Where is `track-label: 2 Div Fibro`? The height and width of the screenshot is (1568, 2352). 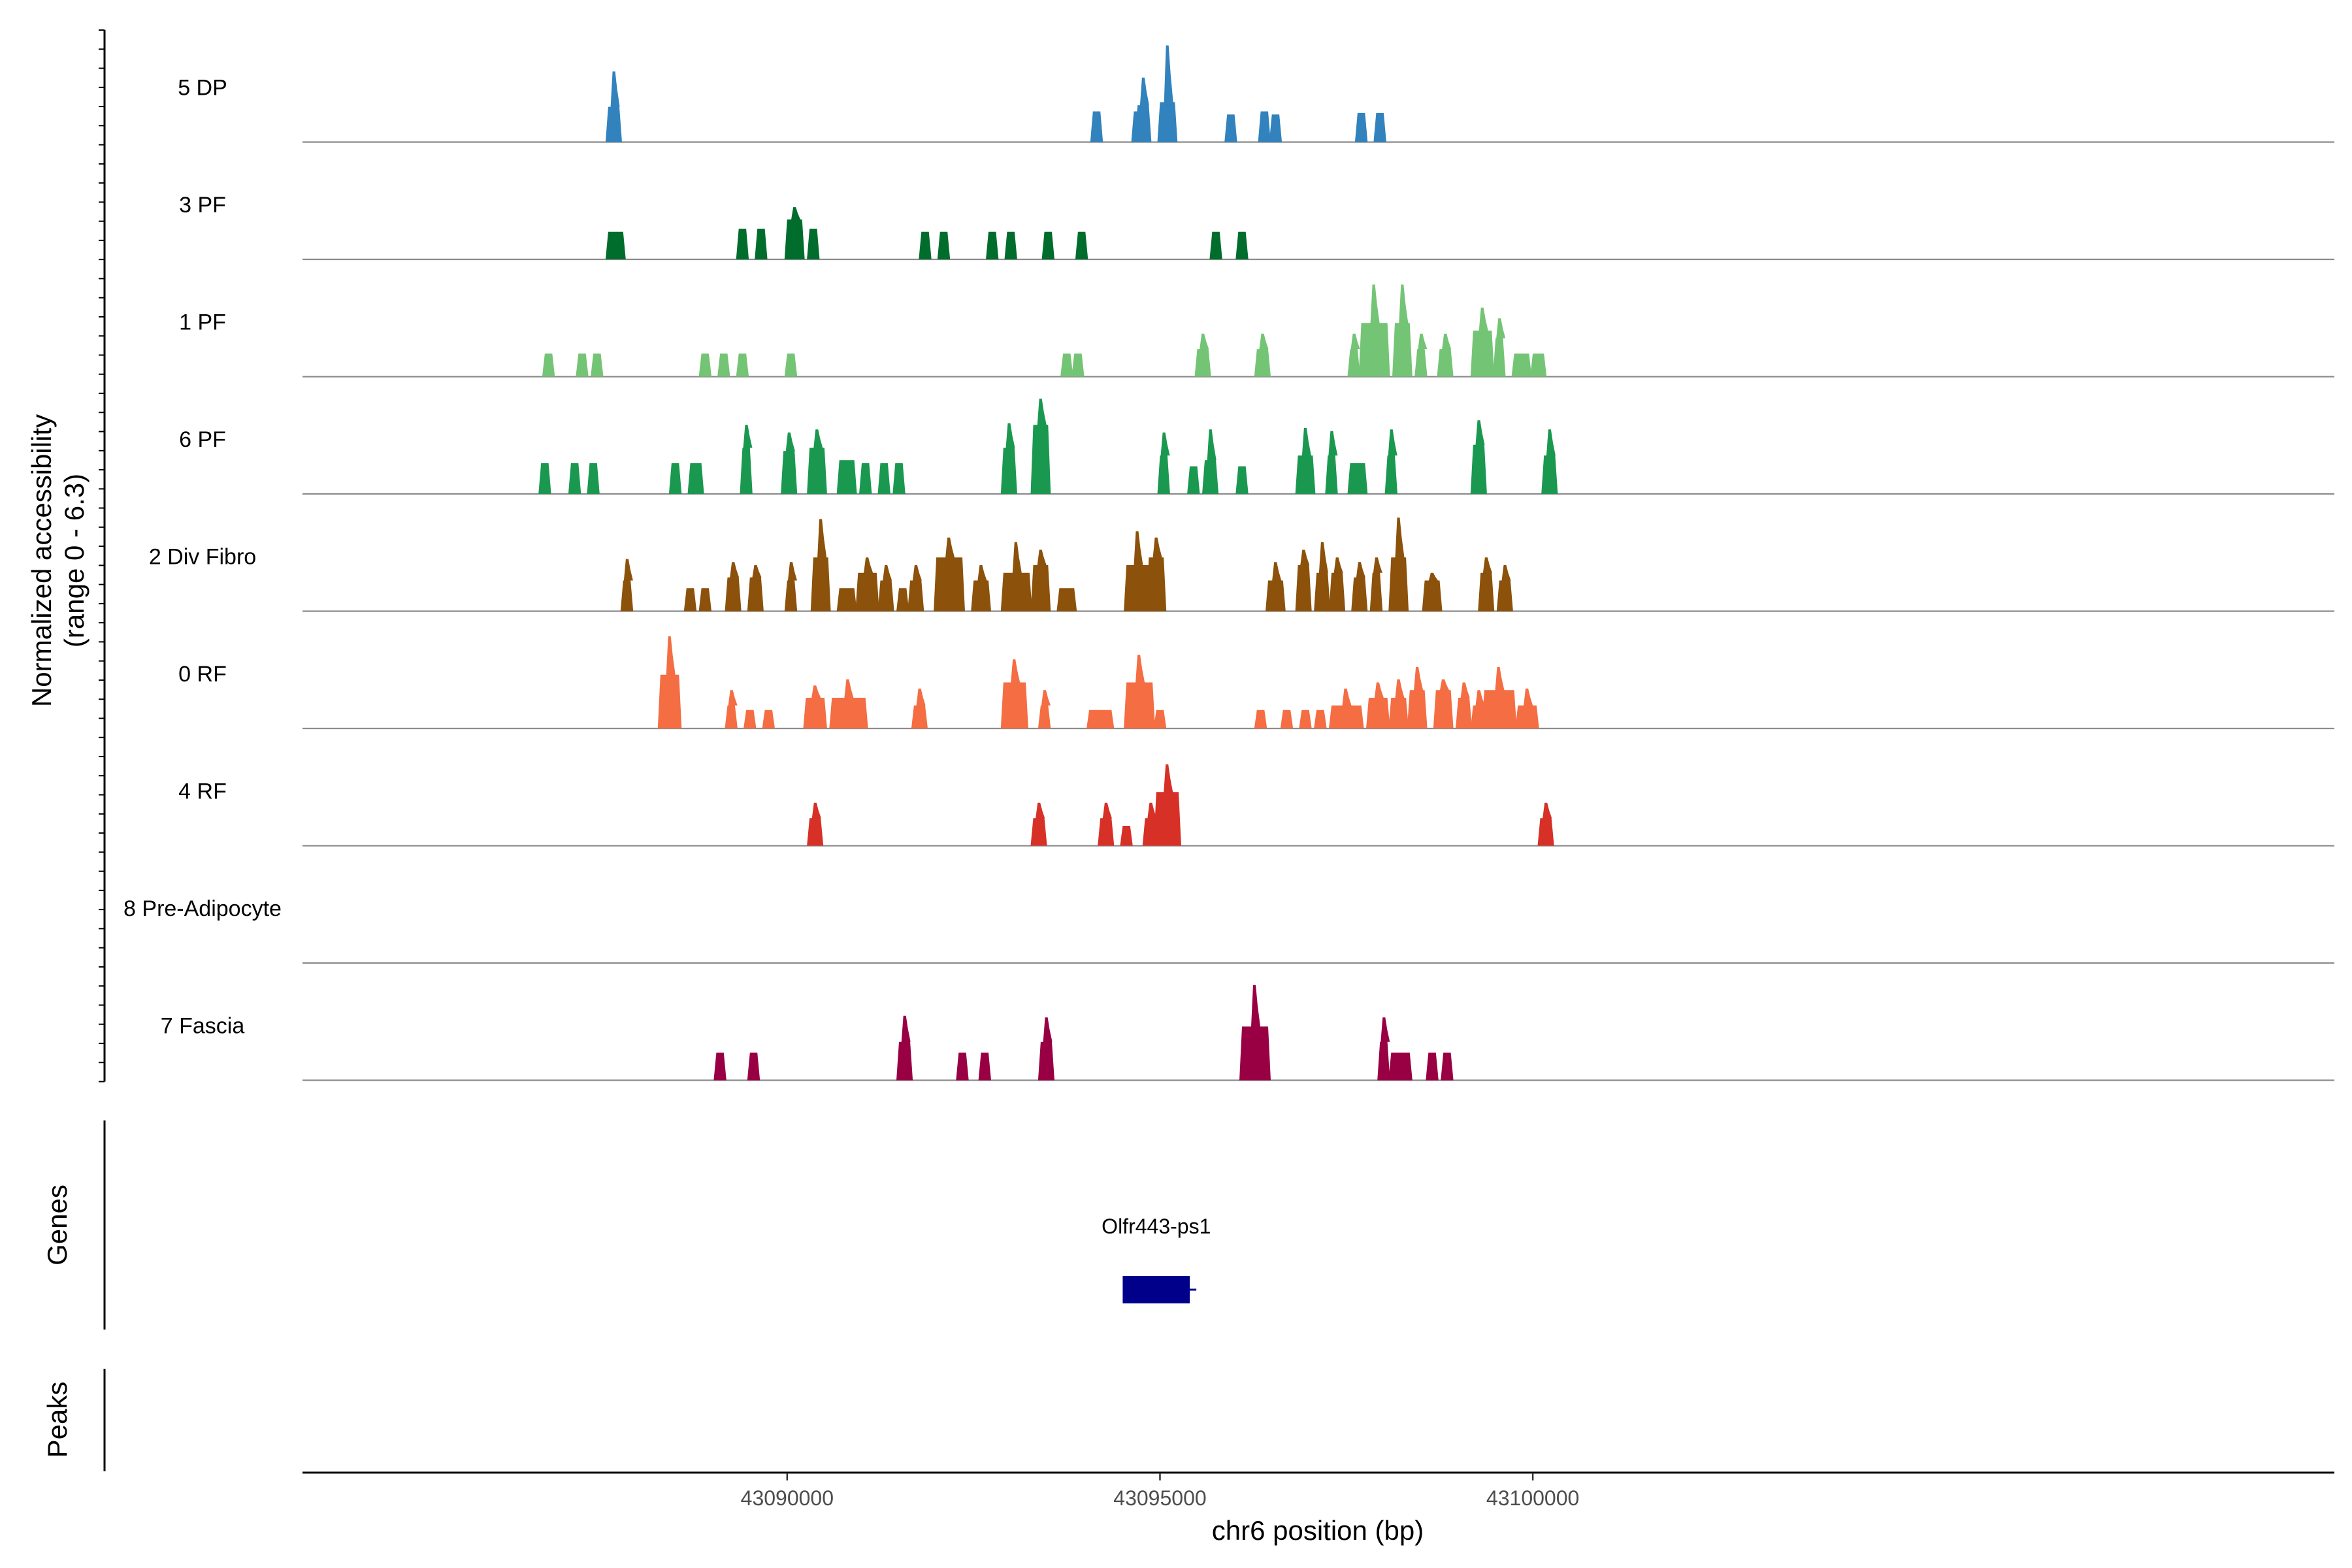 track-label: 2 Div Fibro is located at coordinates (202, 557).